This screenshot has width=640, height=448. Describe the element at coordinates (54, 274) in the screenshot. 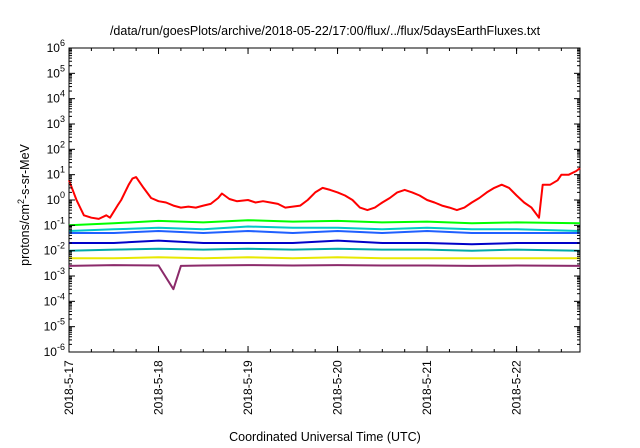

I see `y-tick-label: 10⁻³` at that location.